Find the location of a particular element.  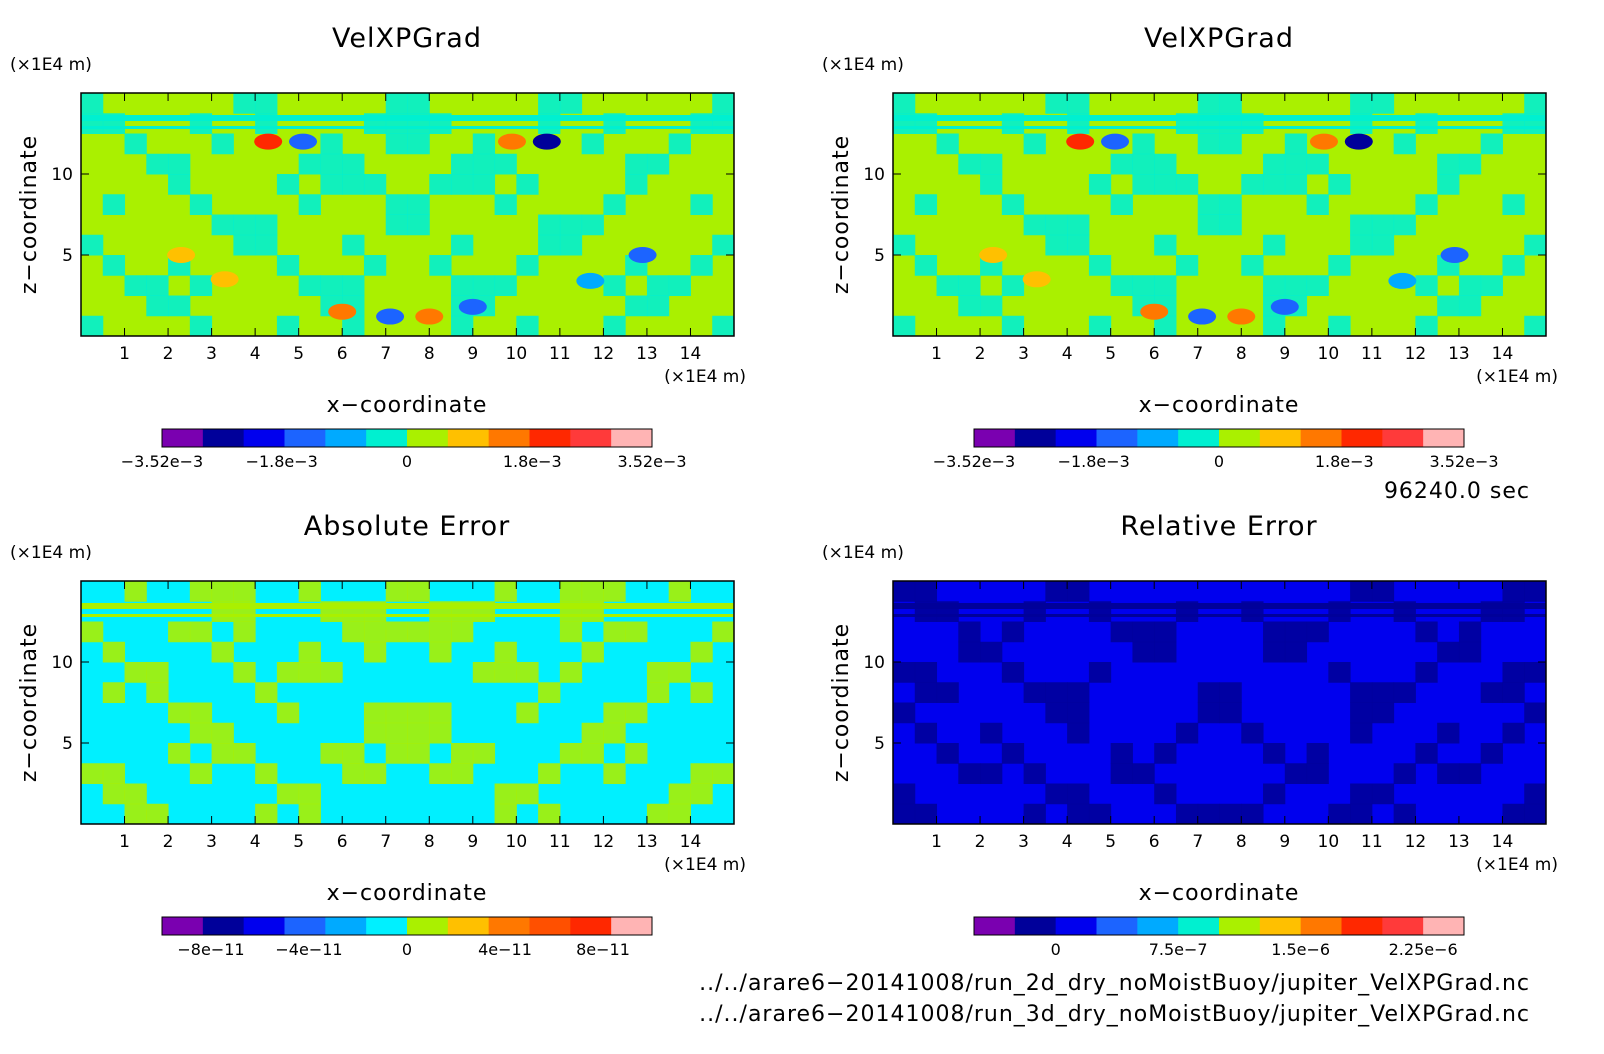

colorbar-frame is located at coordinates (1219, 438).